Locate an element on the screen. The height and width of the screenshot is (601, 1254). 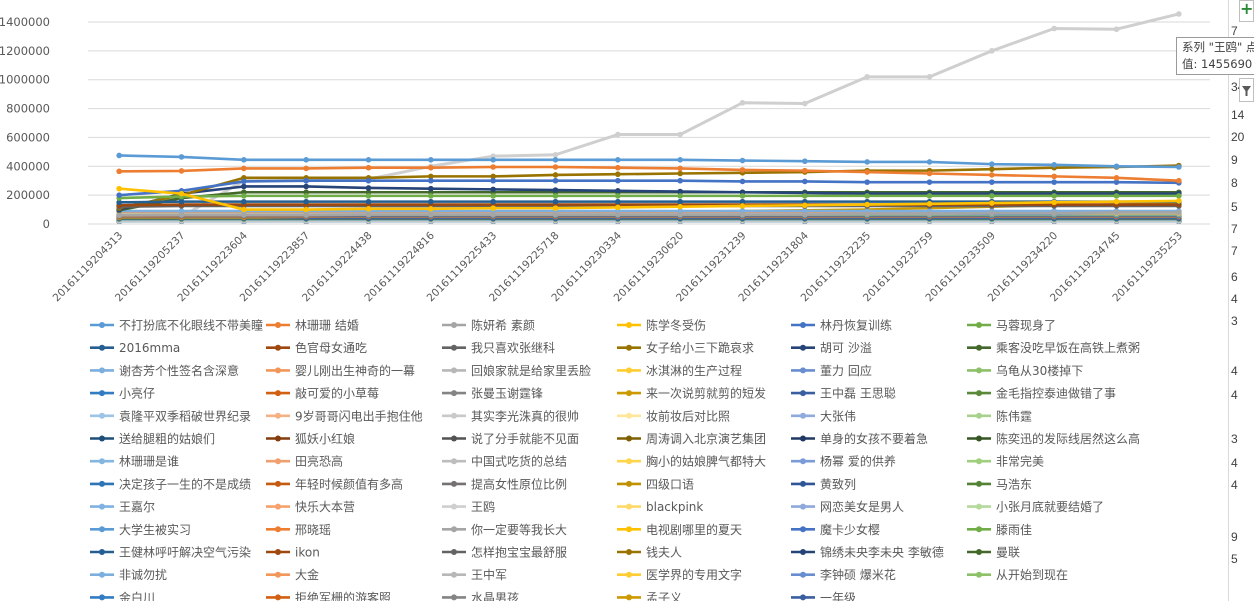
legend-item: 不打扮底不化眼线不带美瞳 is located at coordinates (176, 325).